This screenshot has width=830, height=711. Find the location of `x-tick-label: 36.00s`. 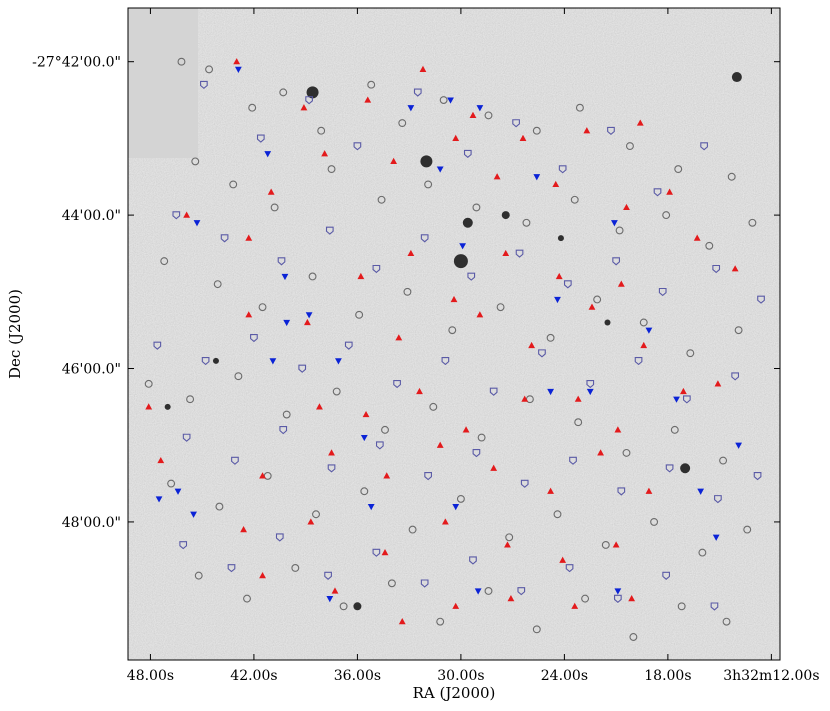

x-tick-label: 36.00s is located at coordinates (357, 676).